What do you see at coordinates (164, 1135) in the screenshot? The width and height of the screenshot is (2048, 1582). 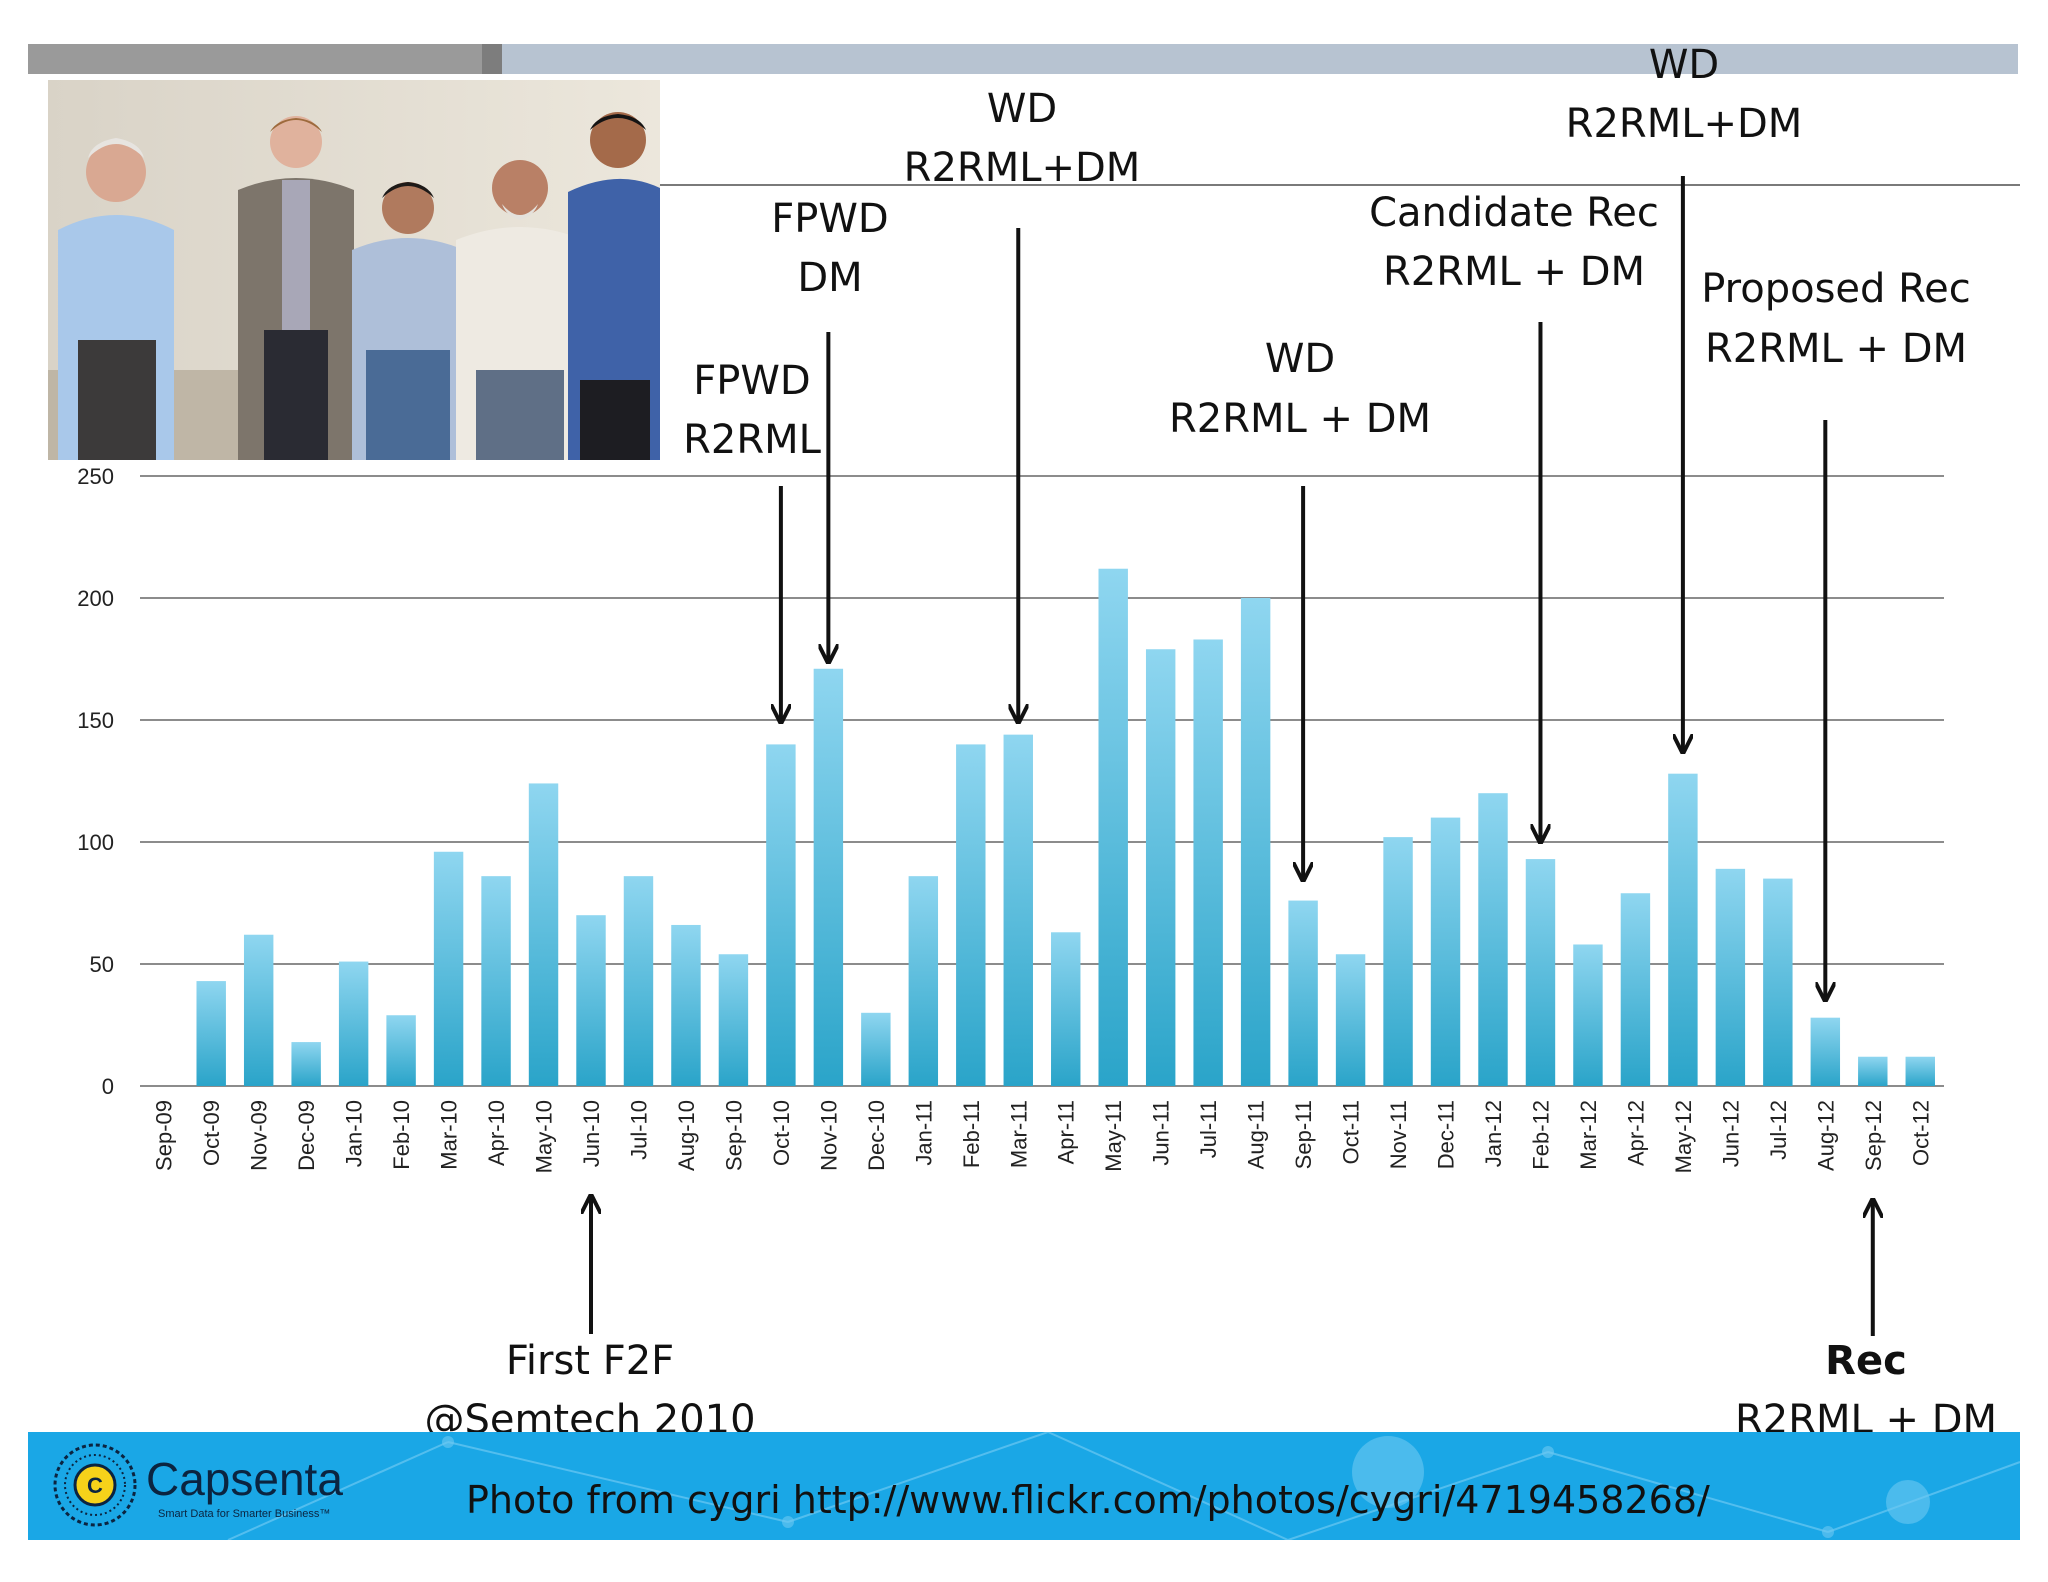 I see `x-tick-label: Sep-09` at bounding box center [164, 1135].